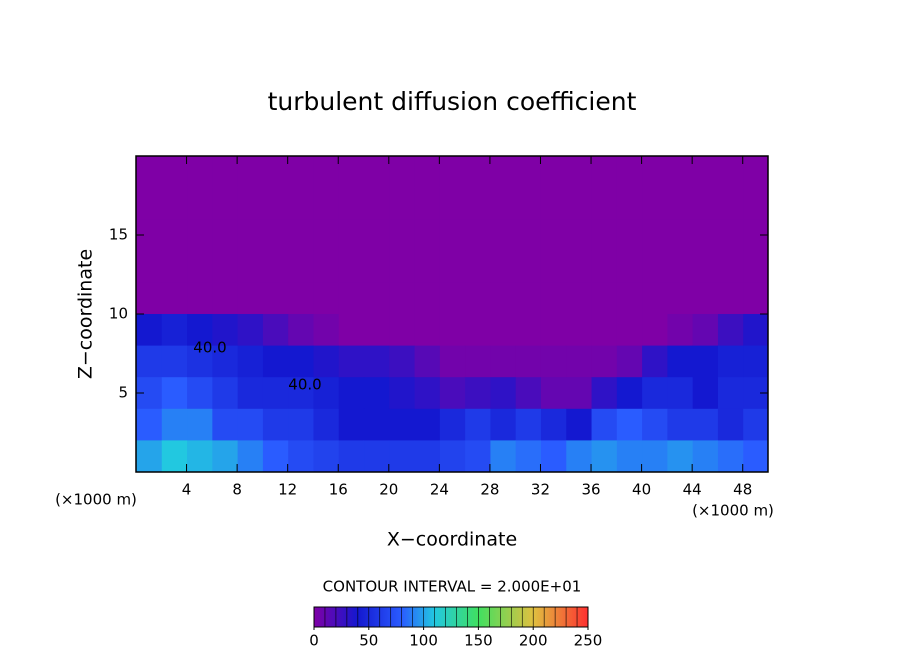  Describe the element at coordinates (452, 540) in the screenshot. I see `x-axis-label: X−coordinate` at that location.